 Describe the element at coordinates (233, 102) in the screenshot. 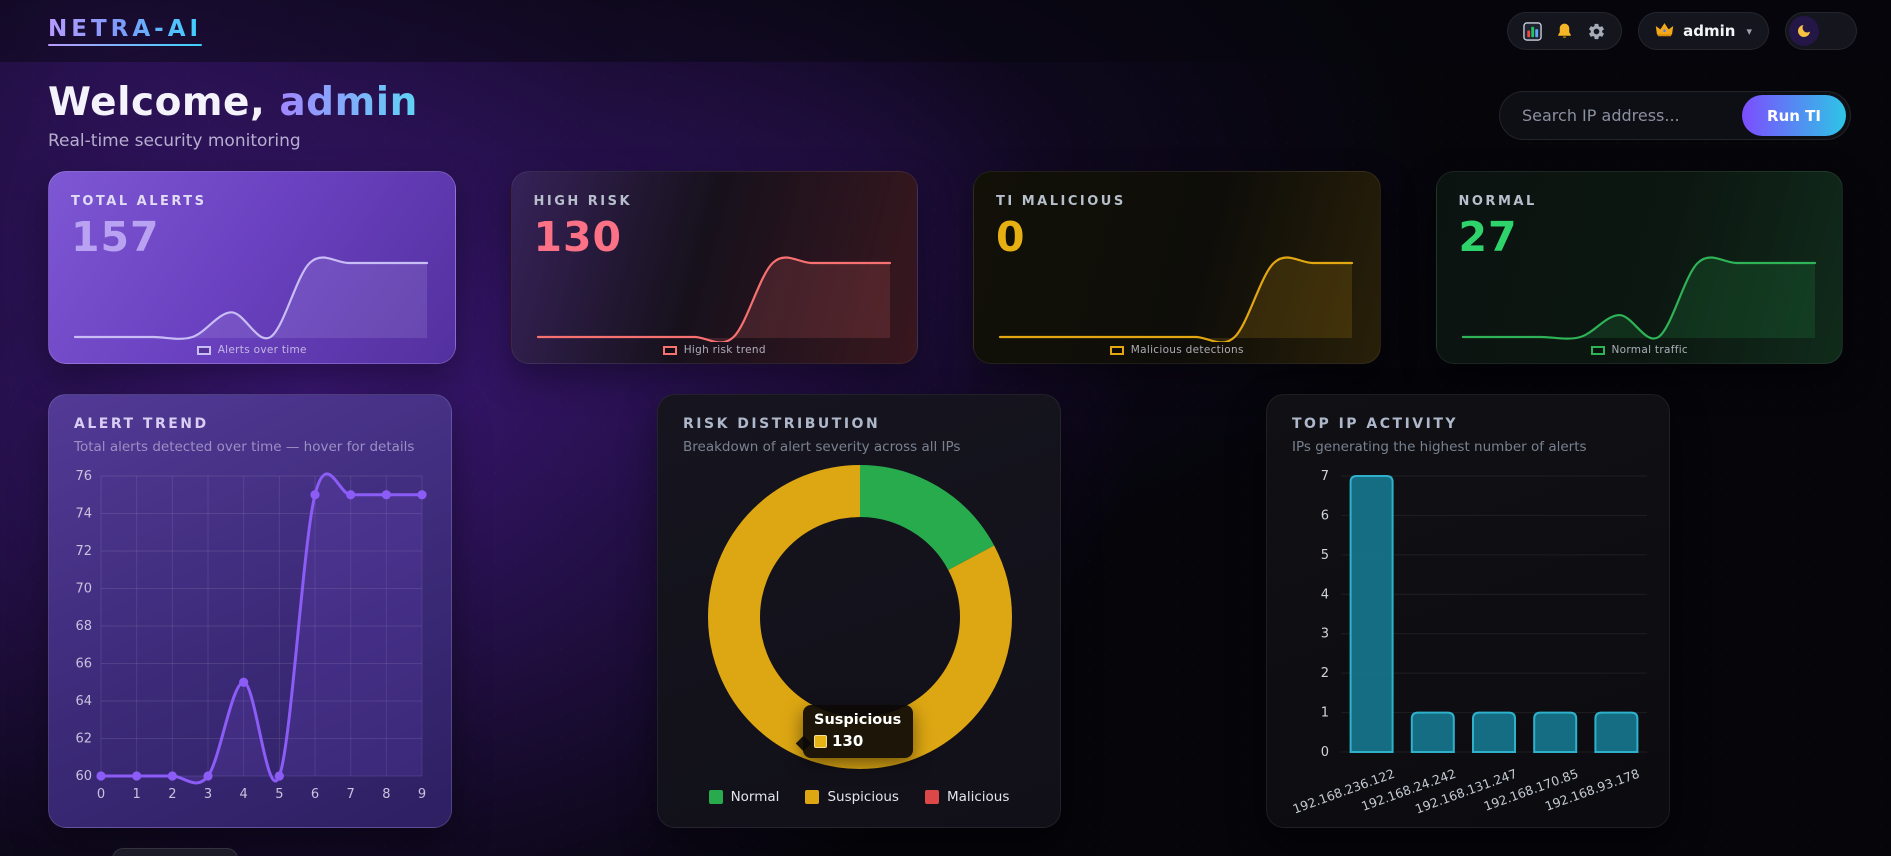

I see `page-title: Welcome, admin` at that location.